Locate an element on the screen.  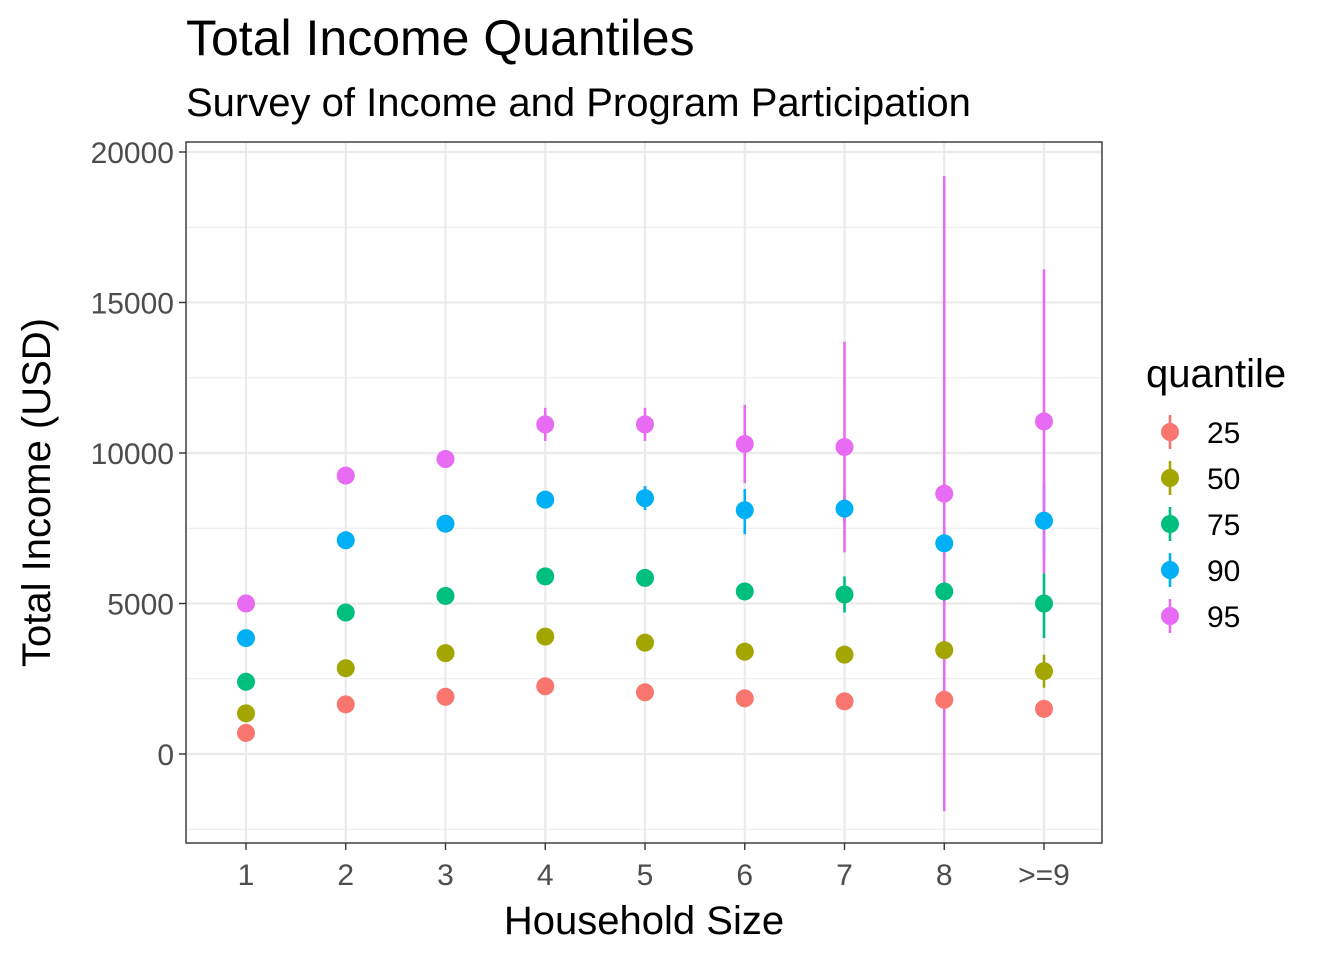
legend-item-75: 75 is located at coordinates (1200, 524).